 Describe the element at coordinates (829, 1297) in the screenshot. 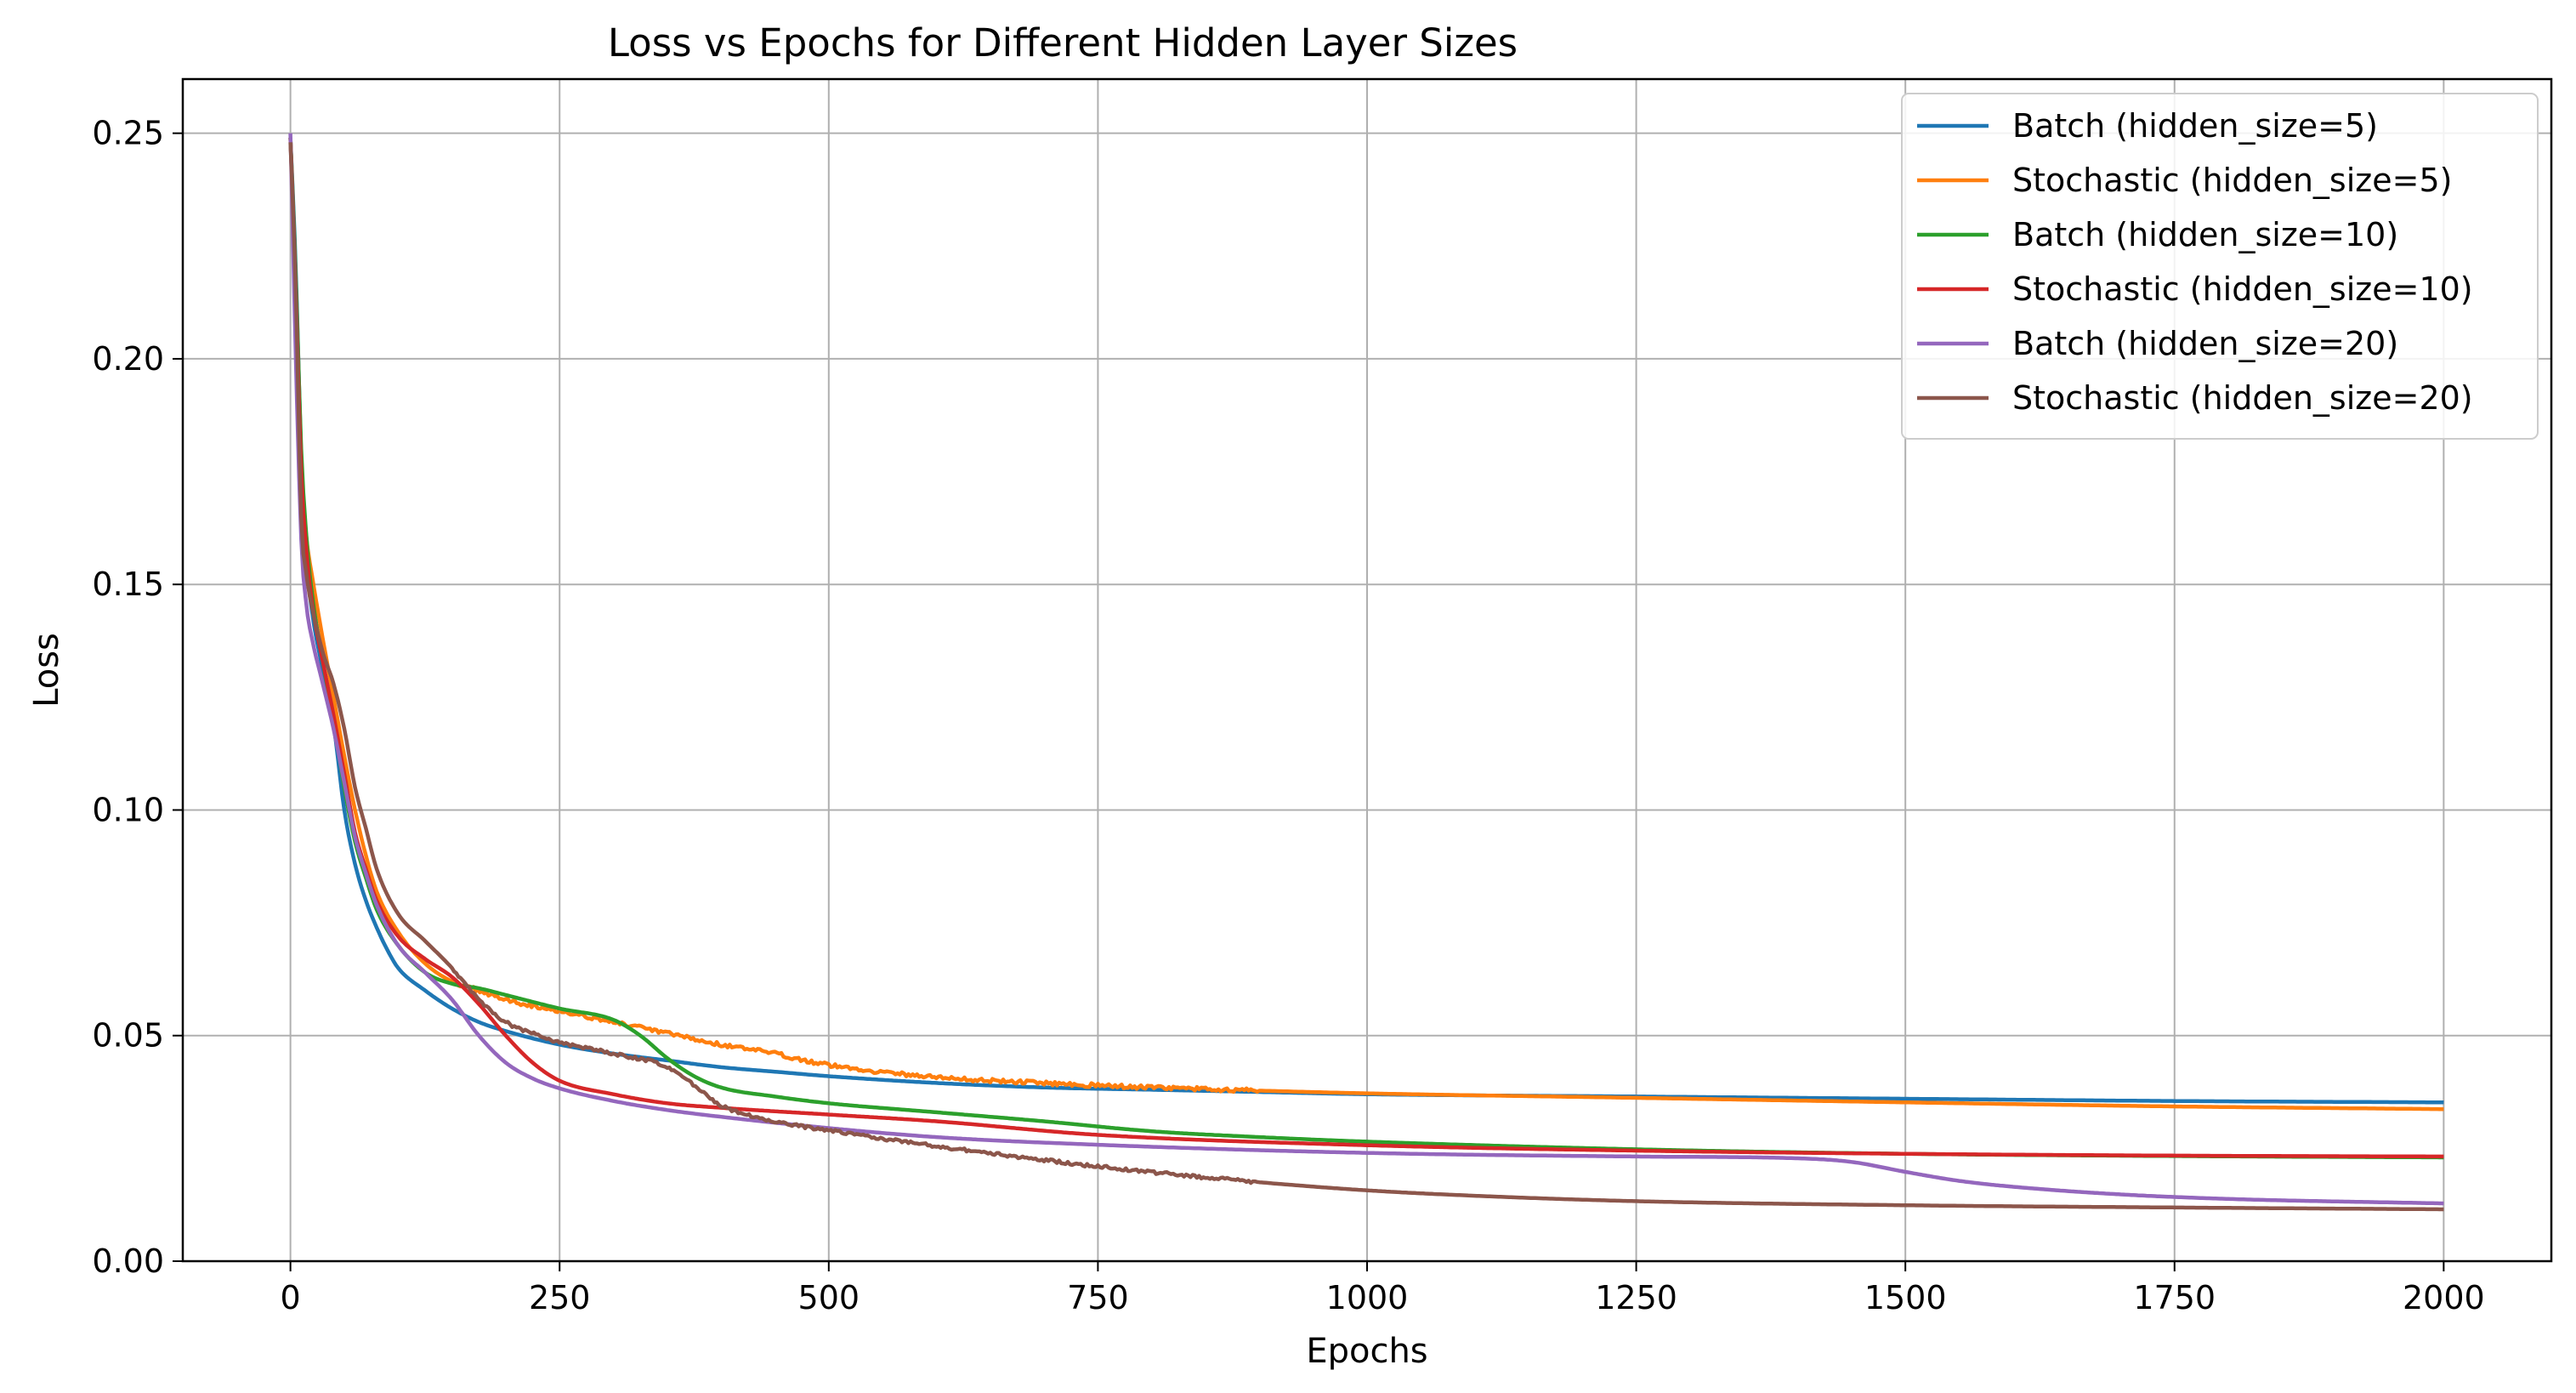

I see `x-tick-label: 500` at that location.